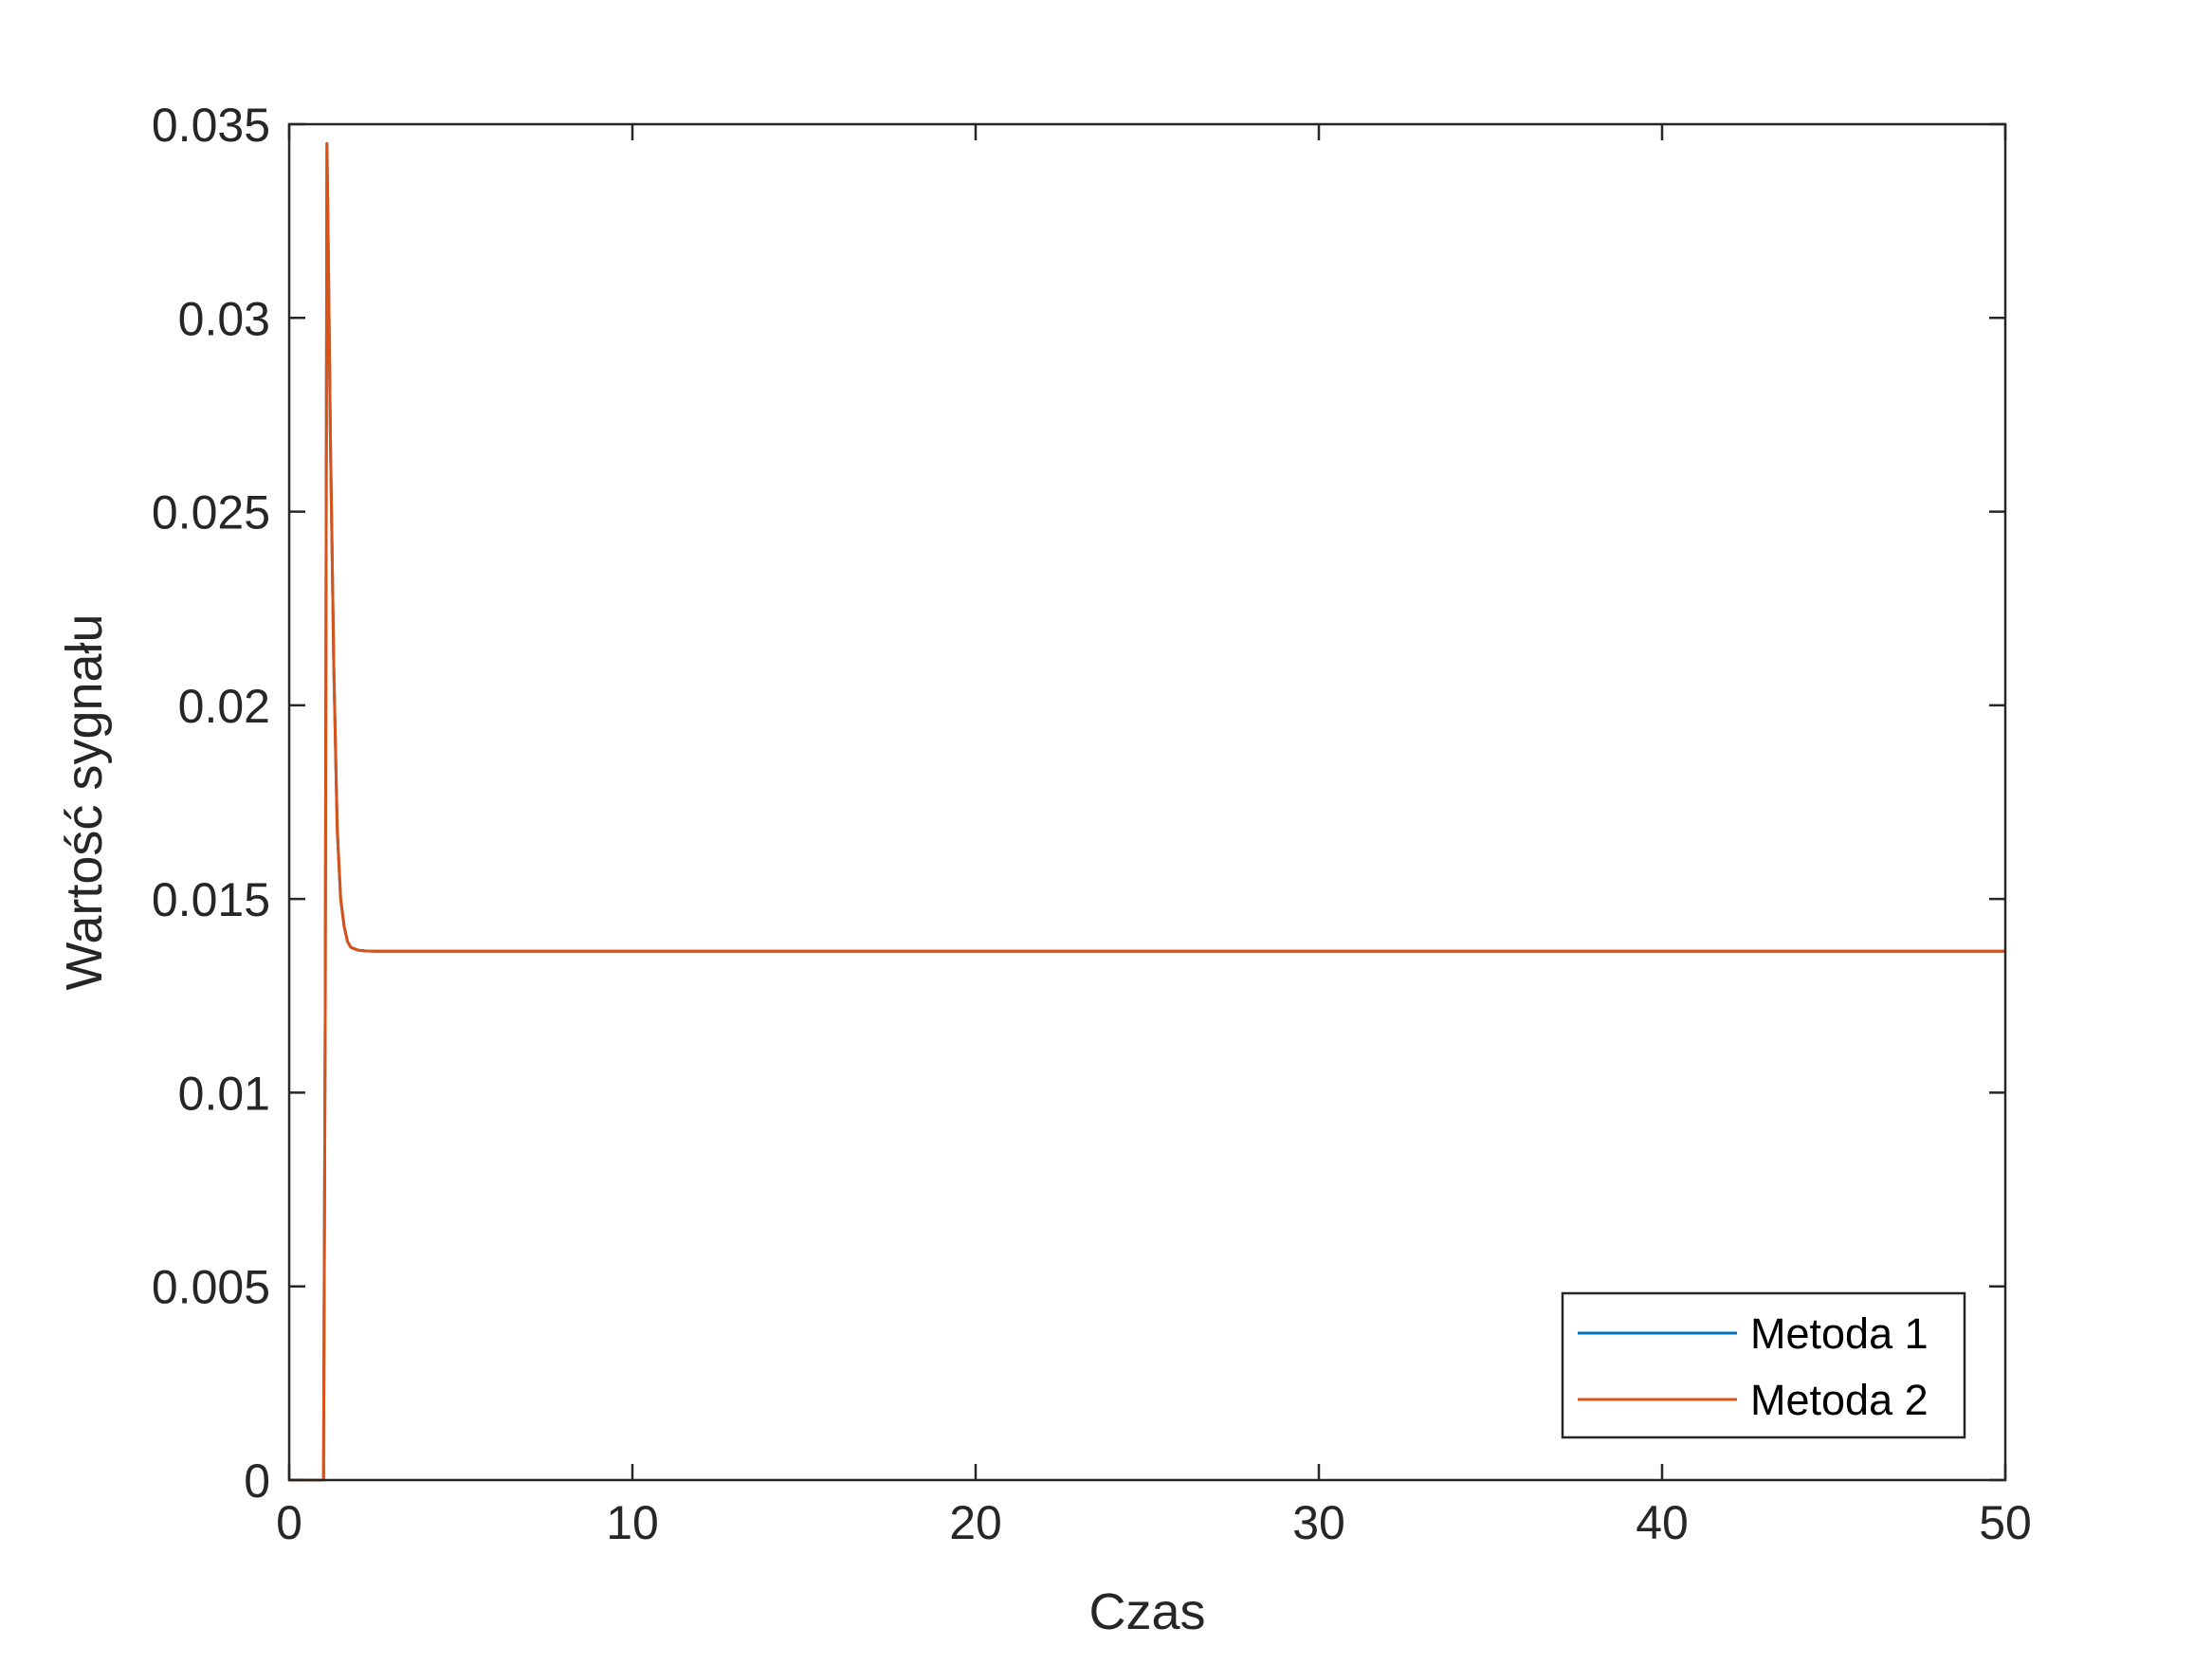 The width and height of the screenshot is (2212, 1664). I want to click on legend-label-metoda-2: Metoda 2, so click(1839, 1400).